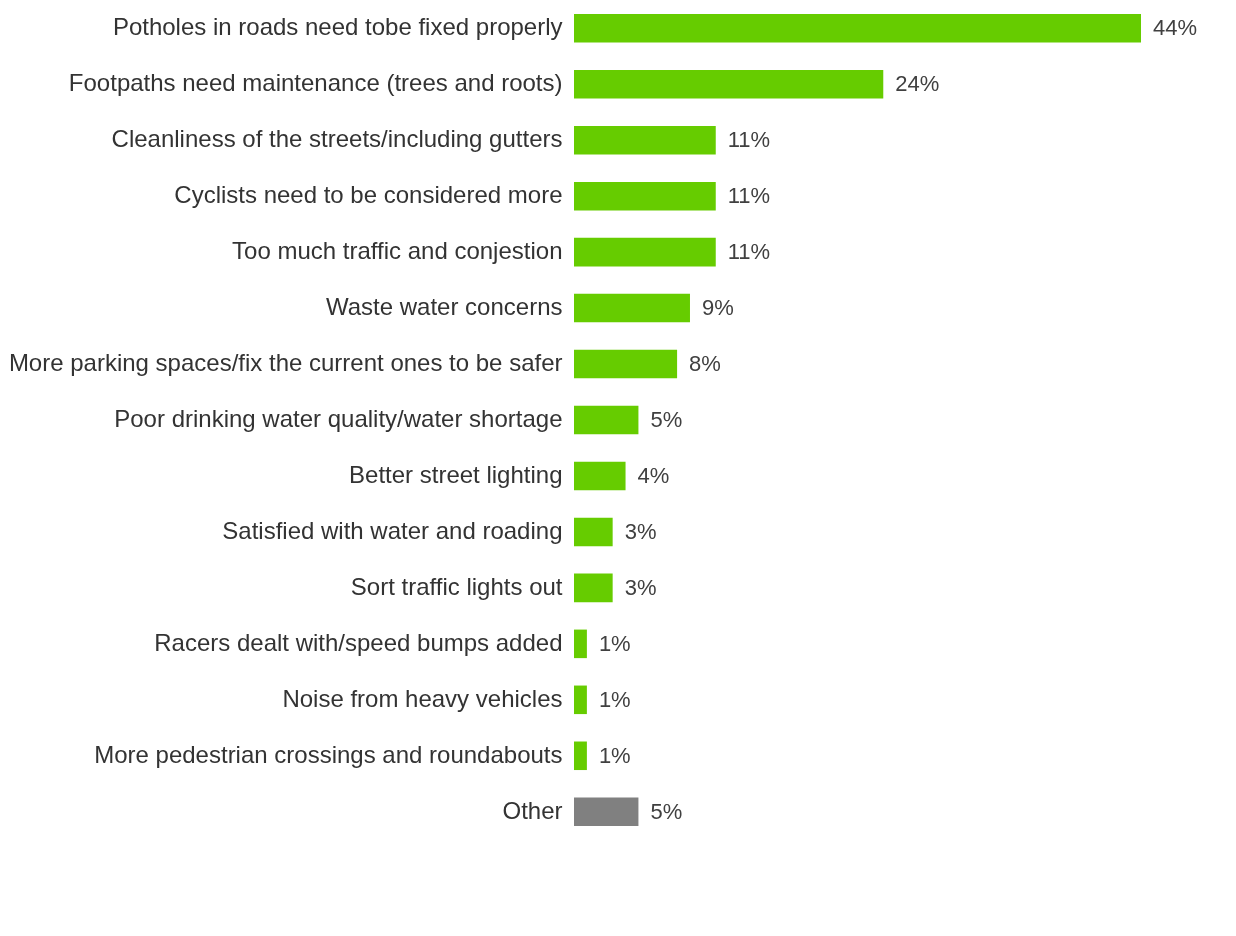 The height and width of the screenshot is (936, 1236). I want to click on data-label: 8%, so click(705, 364).